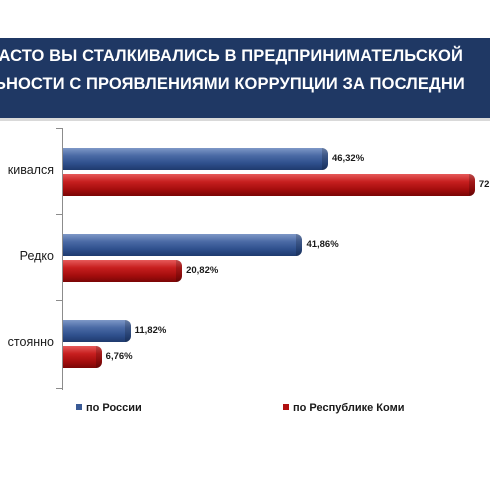  Describe the element at coordinates (348, 158) in the screenshot. I see `data-label: 46,32%` at that location.